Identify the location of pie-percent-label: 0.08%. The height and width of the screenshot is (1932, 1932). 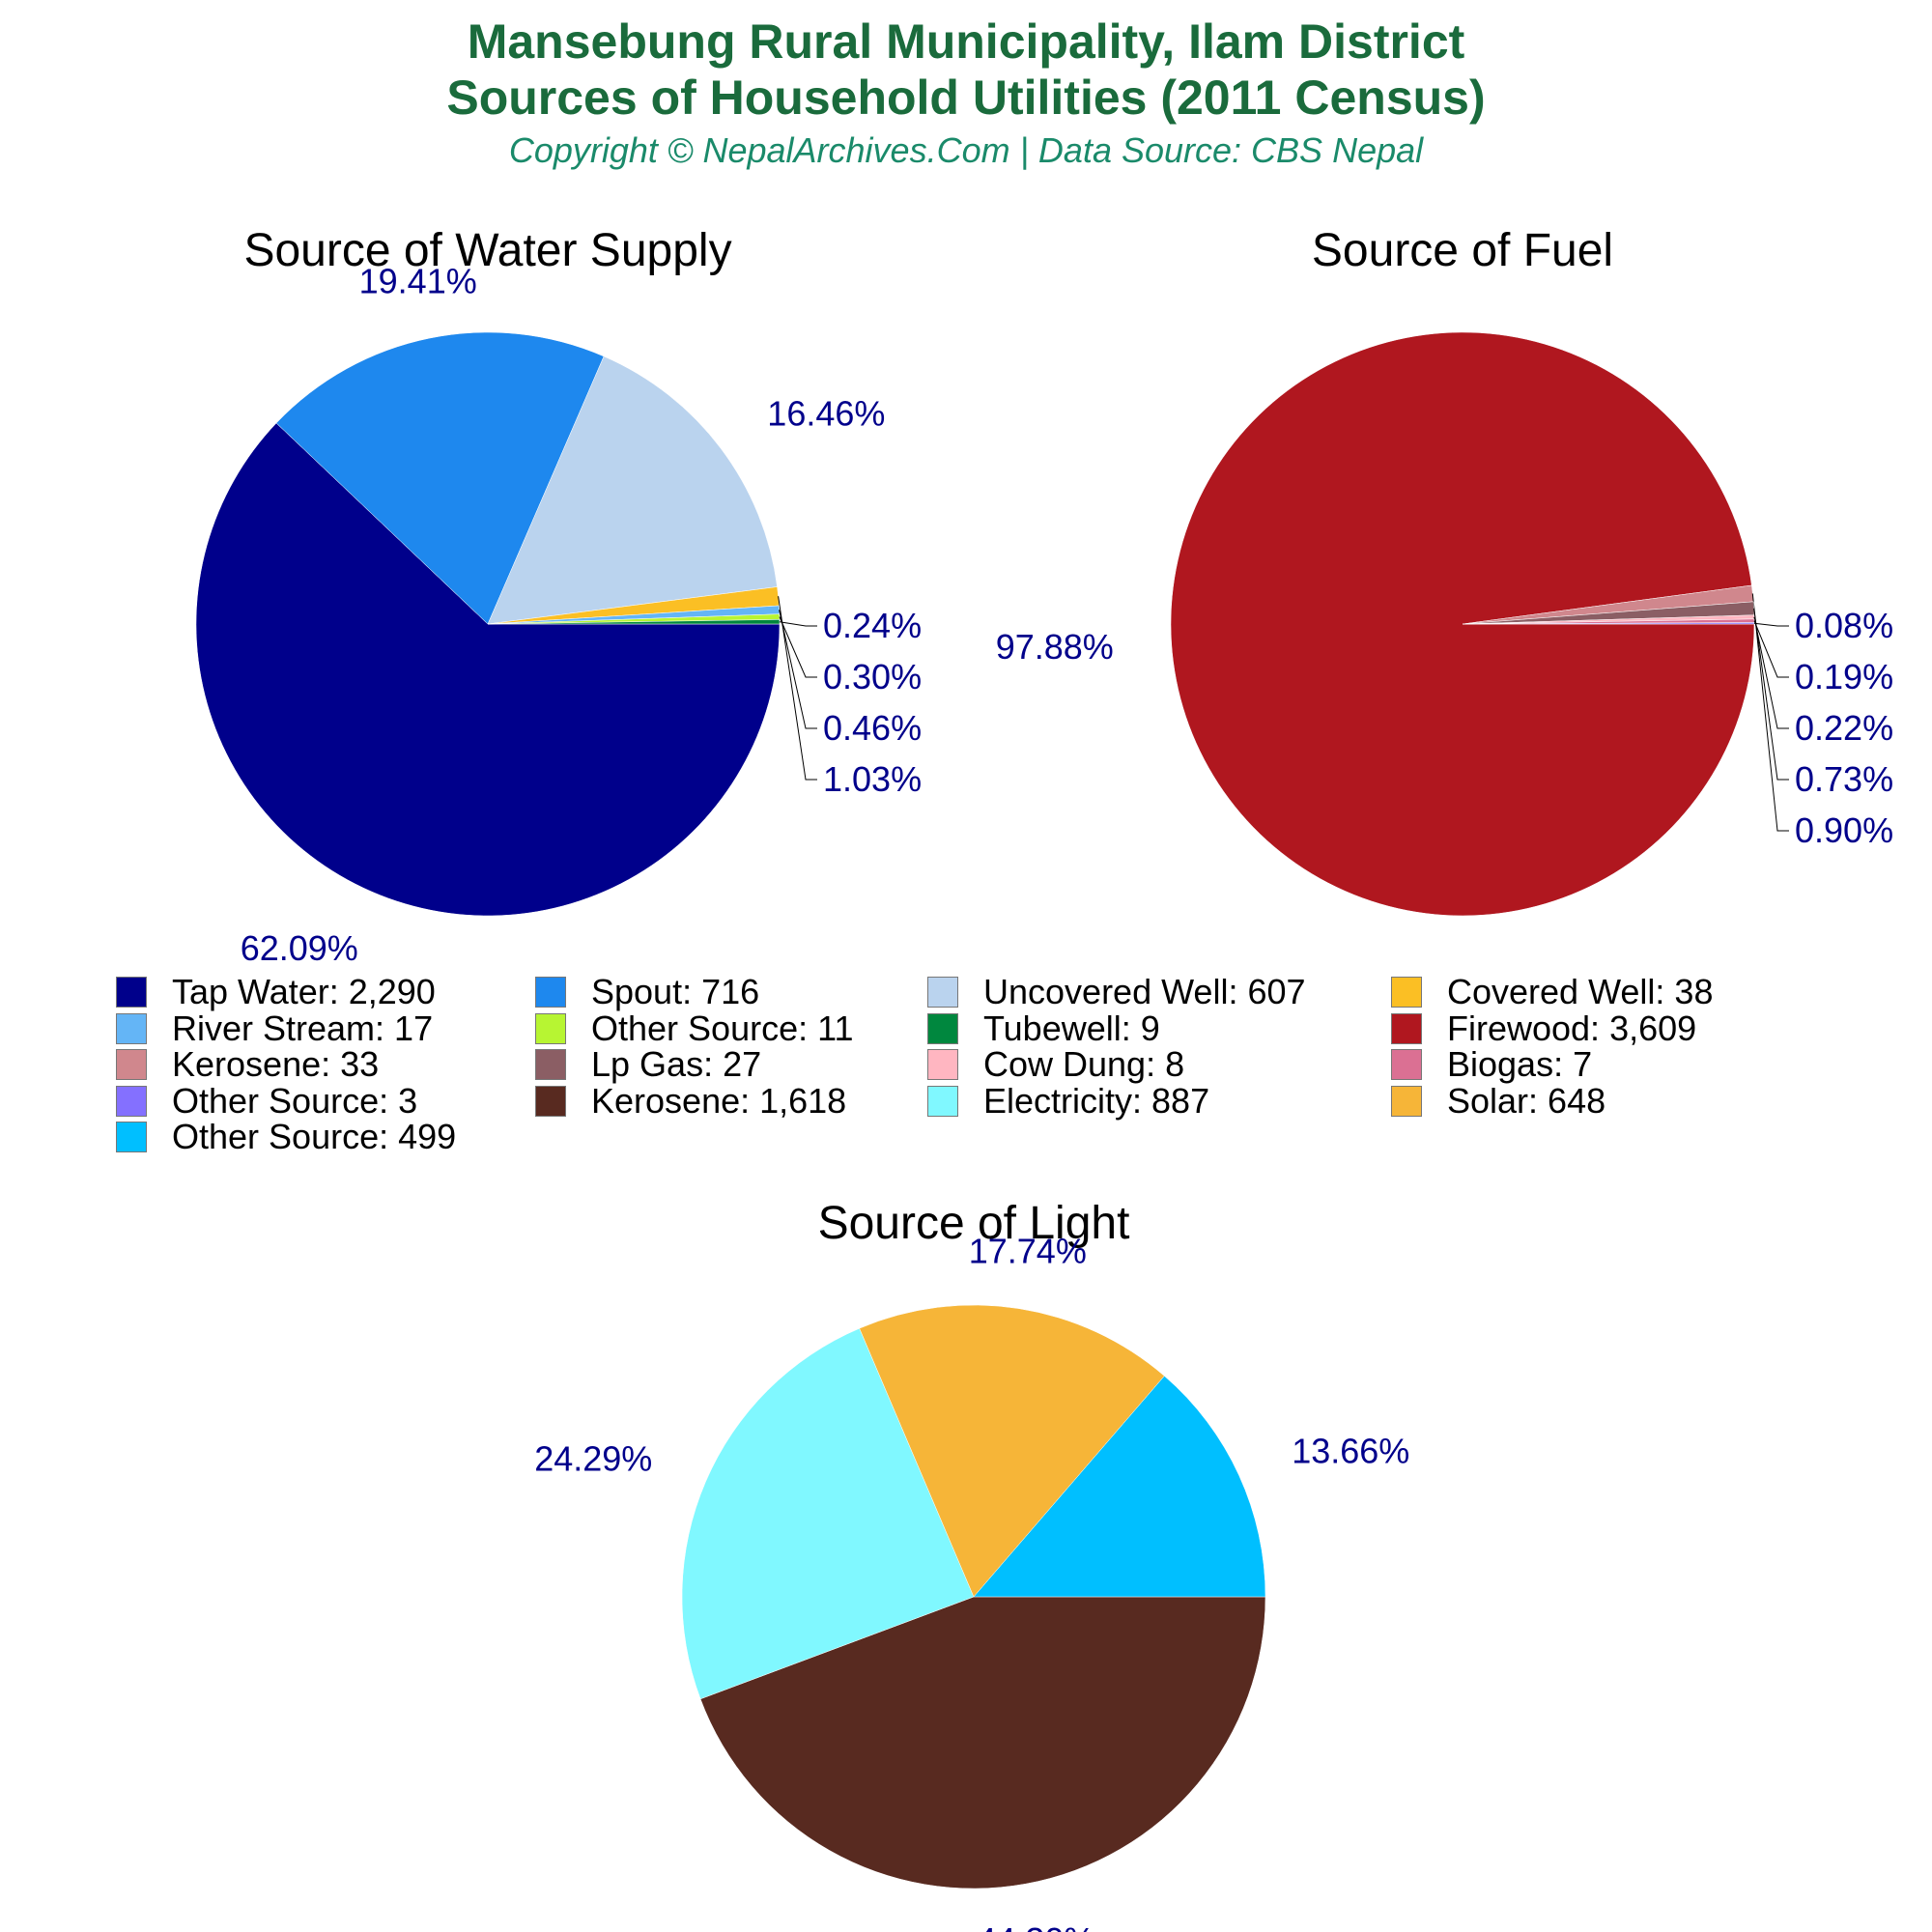
(1844, 625).